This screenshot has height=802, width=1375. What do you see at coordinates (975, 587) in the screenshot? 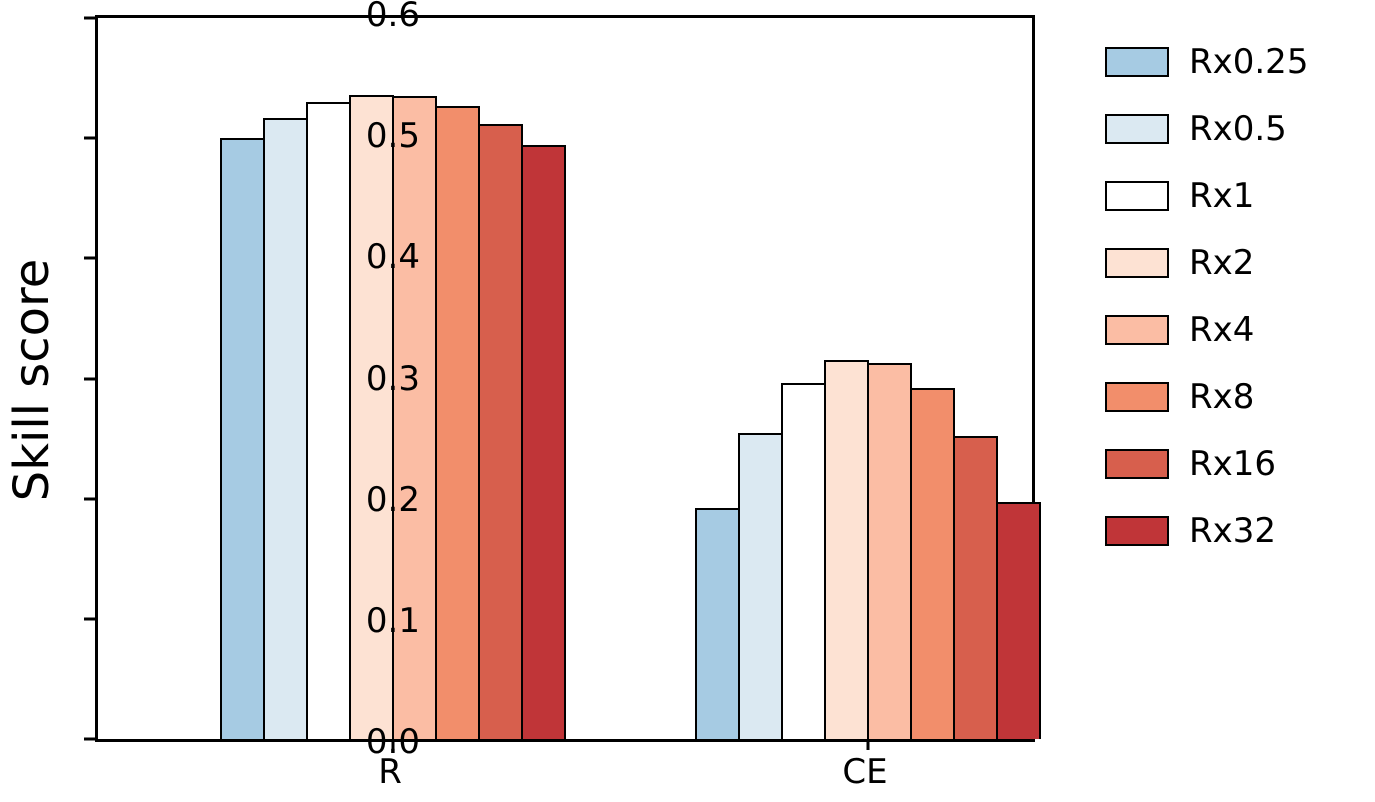
I see `bar-rx16-ce` at bounding box center [975, 587].